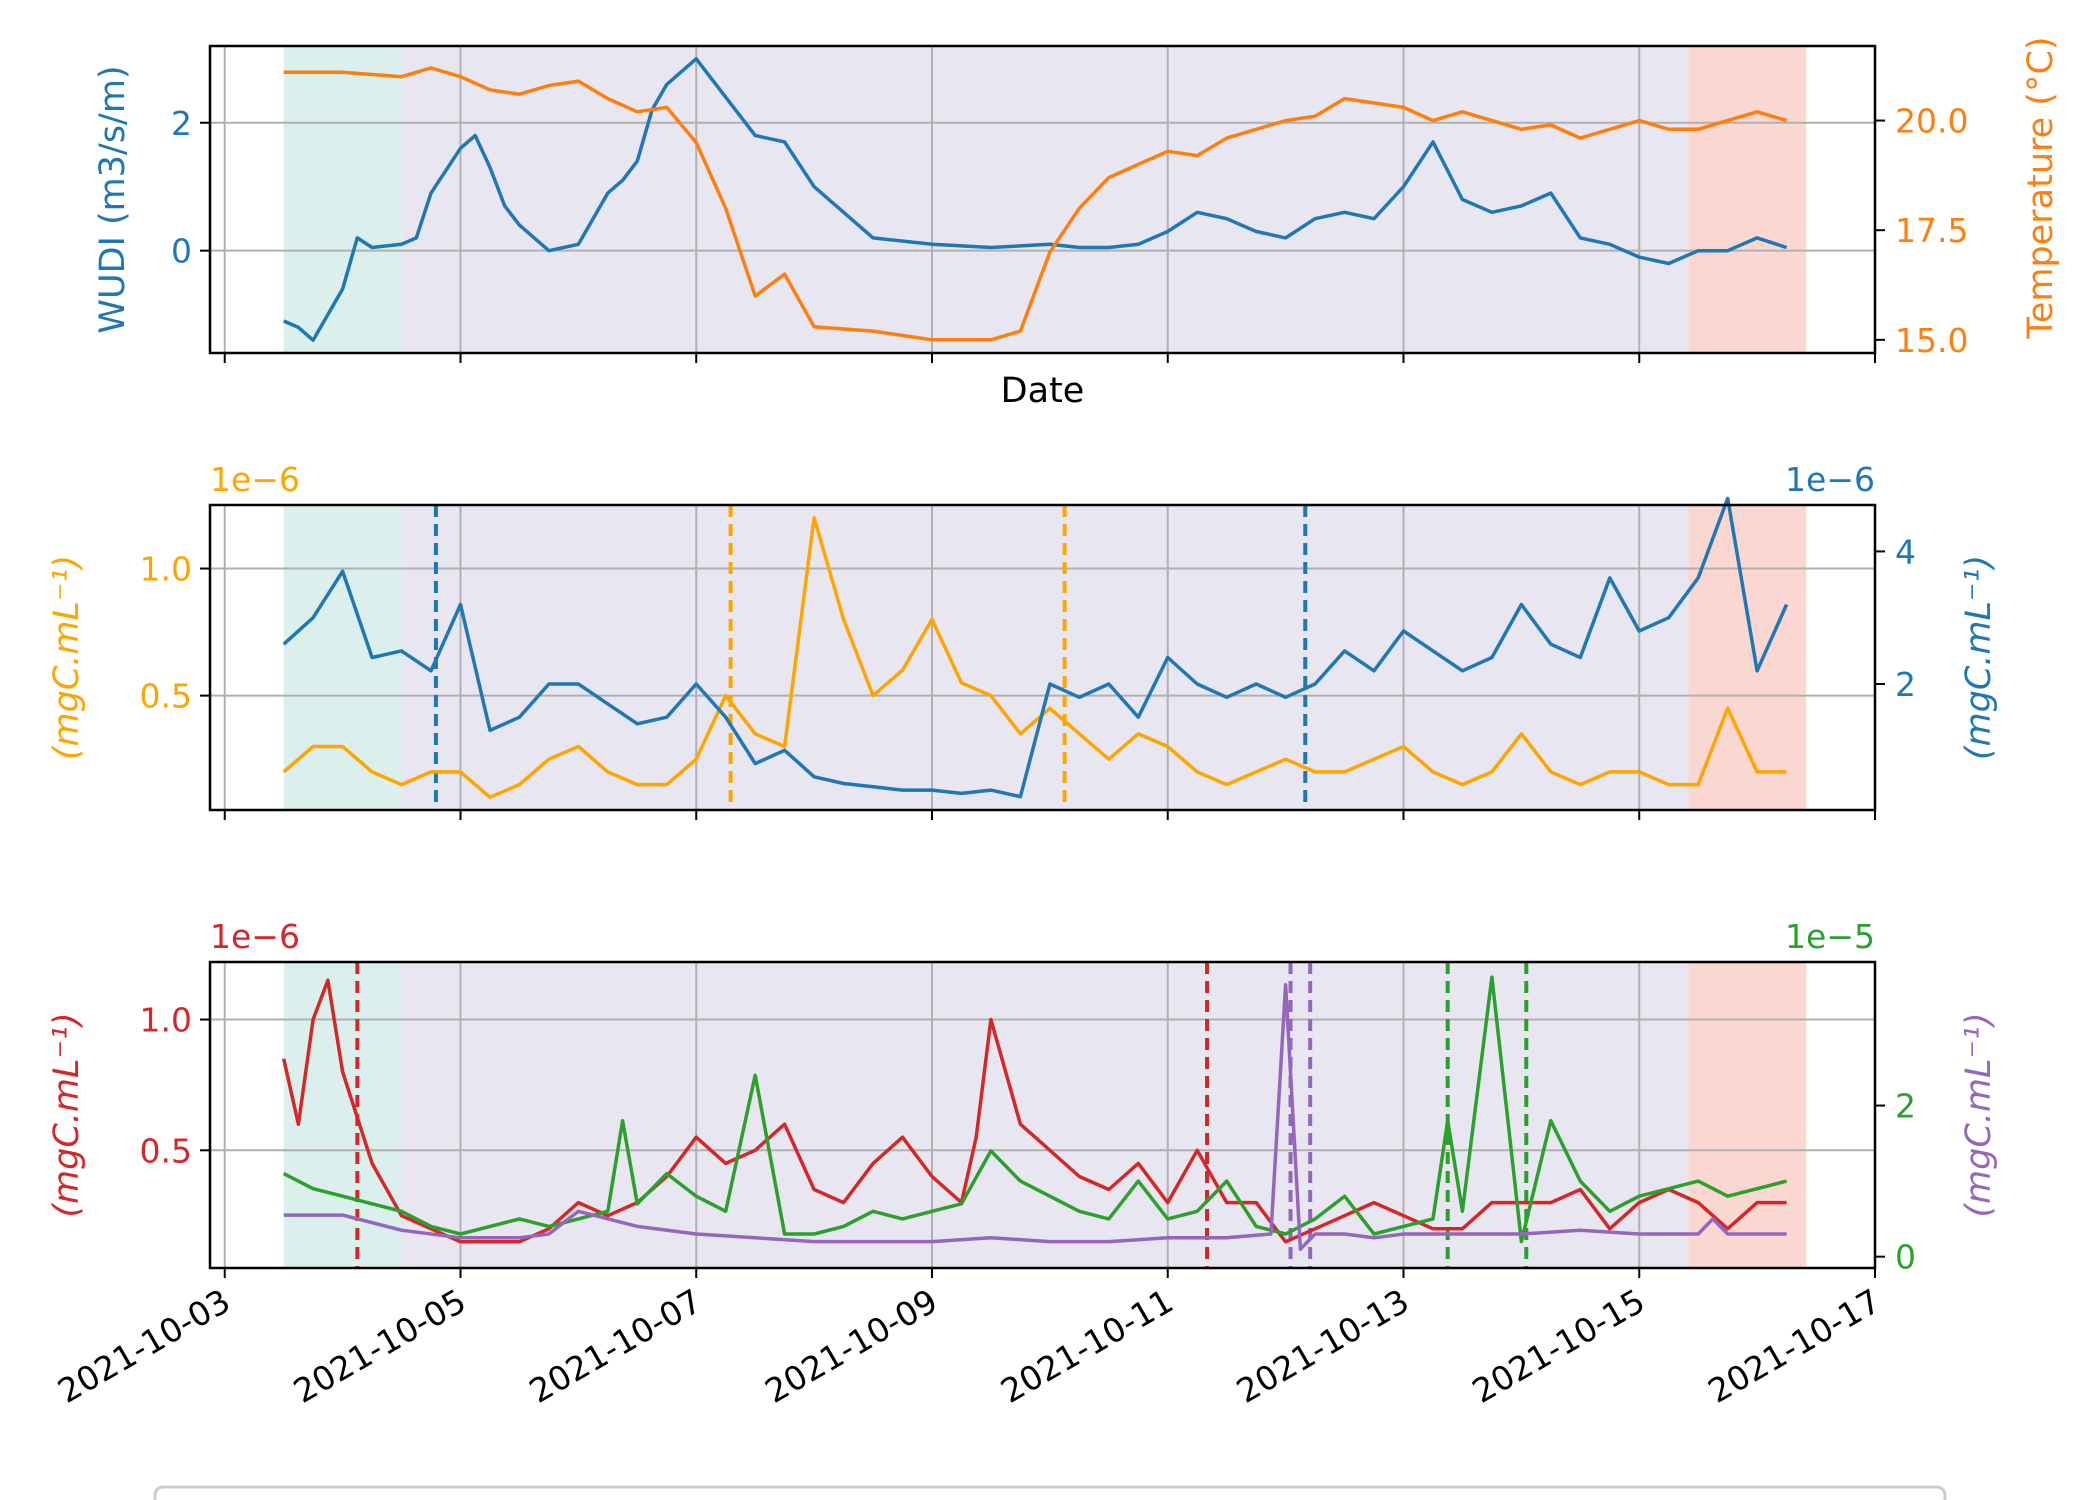 This screenshot has width=2100, height=1500. What do you see at coordinates (181, 251) in the screenshot?
I see `y-tick-label-left: 0` at bounding box center [181, 251].